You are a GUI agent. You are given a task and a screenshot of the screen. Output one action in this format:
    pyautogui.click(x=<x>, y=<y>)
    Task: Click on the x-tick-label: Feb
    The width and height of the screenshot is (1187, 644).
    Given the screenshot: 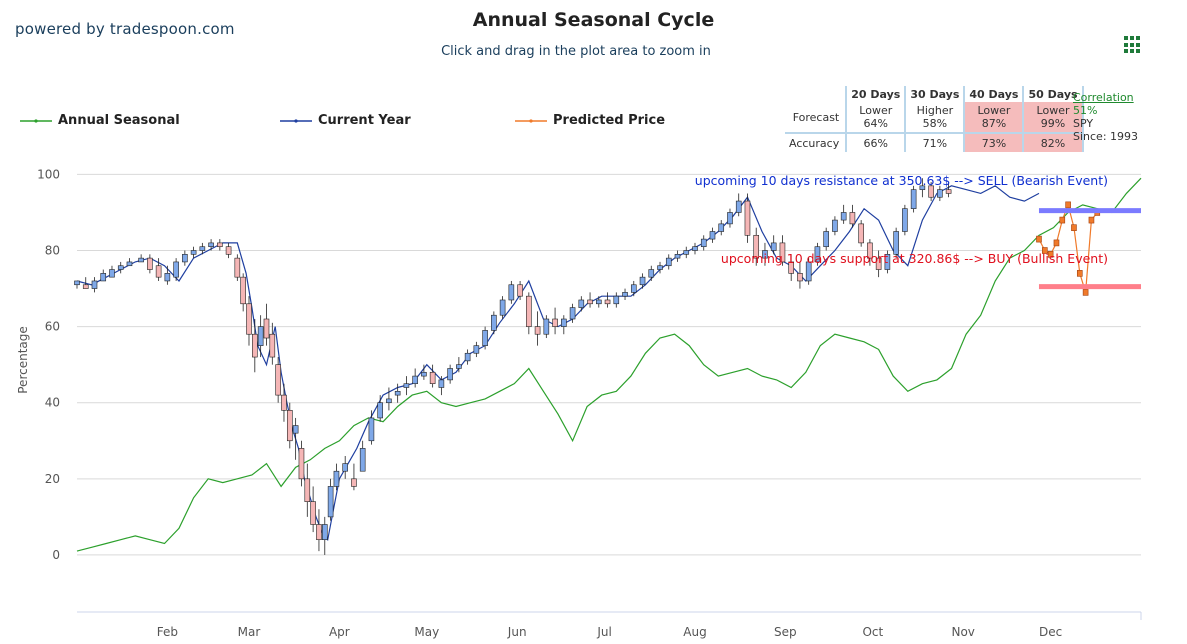 What is the action you would take?
    pyautogui.click(x=167, y=632)
    